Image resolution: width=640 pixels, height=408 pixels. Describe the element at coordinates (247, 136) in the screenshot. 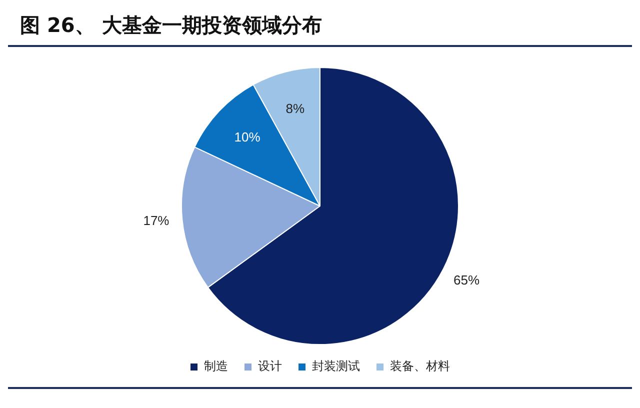

I see `data-label: 10%` at that location.